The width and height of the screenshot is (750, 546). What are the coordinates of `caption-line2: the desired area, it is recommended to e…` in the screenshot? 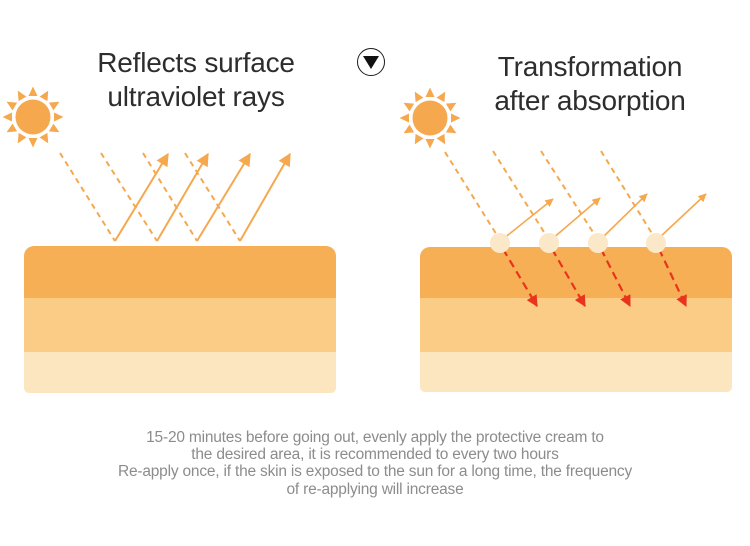 It's located at (375, 455).